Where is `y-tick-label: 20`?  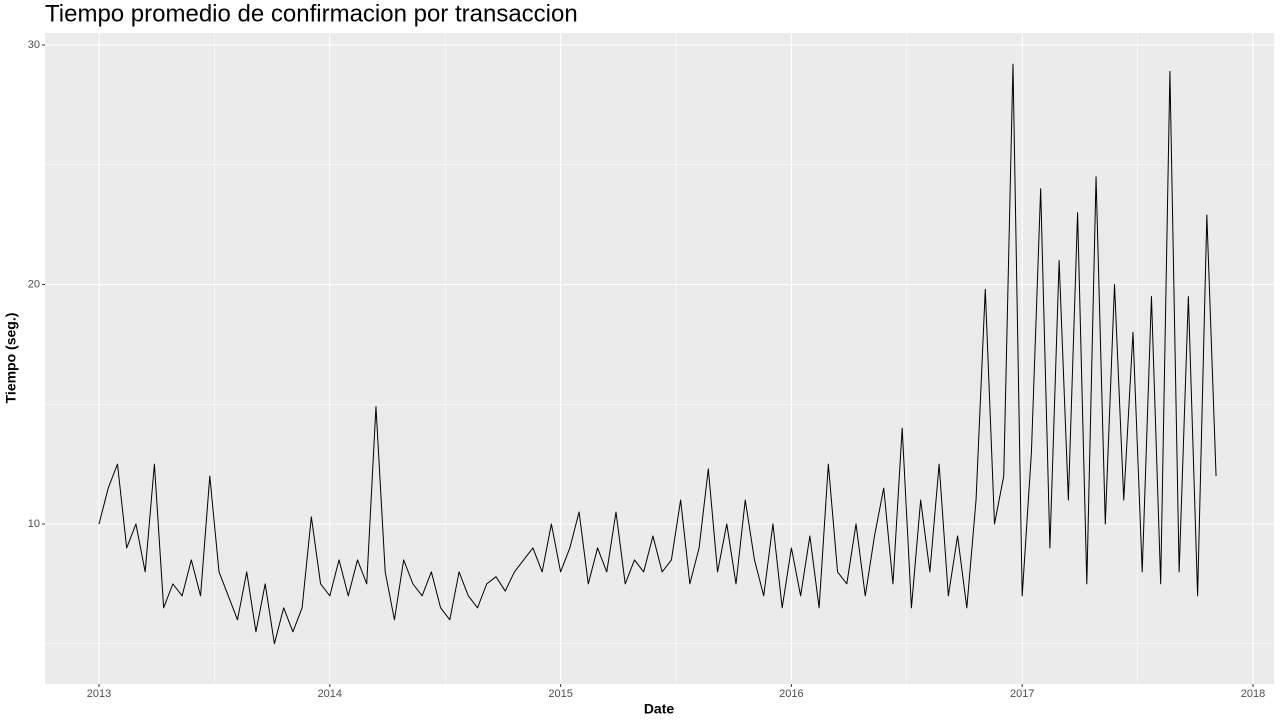
y-tick-label: 20 is located at coordinates (34, 284).